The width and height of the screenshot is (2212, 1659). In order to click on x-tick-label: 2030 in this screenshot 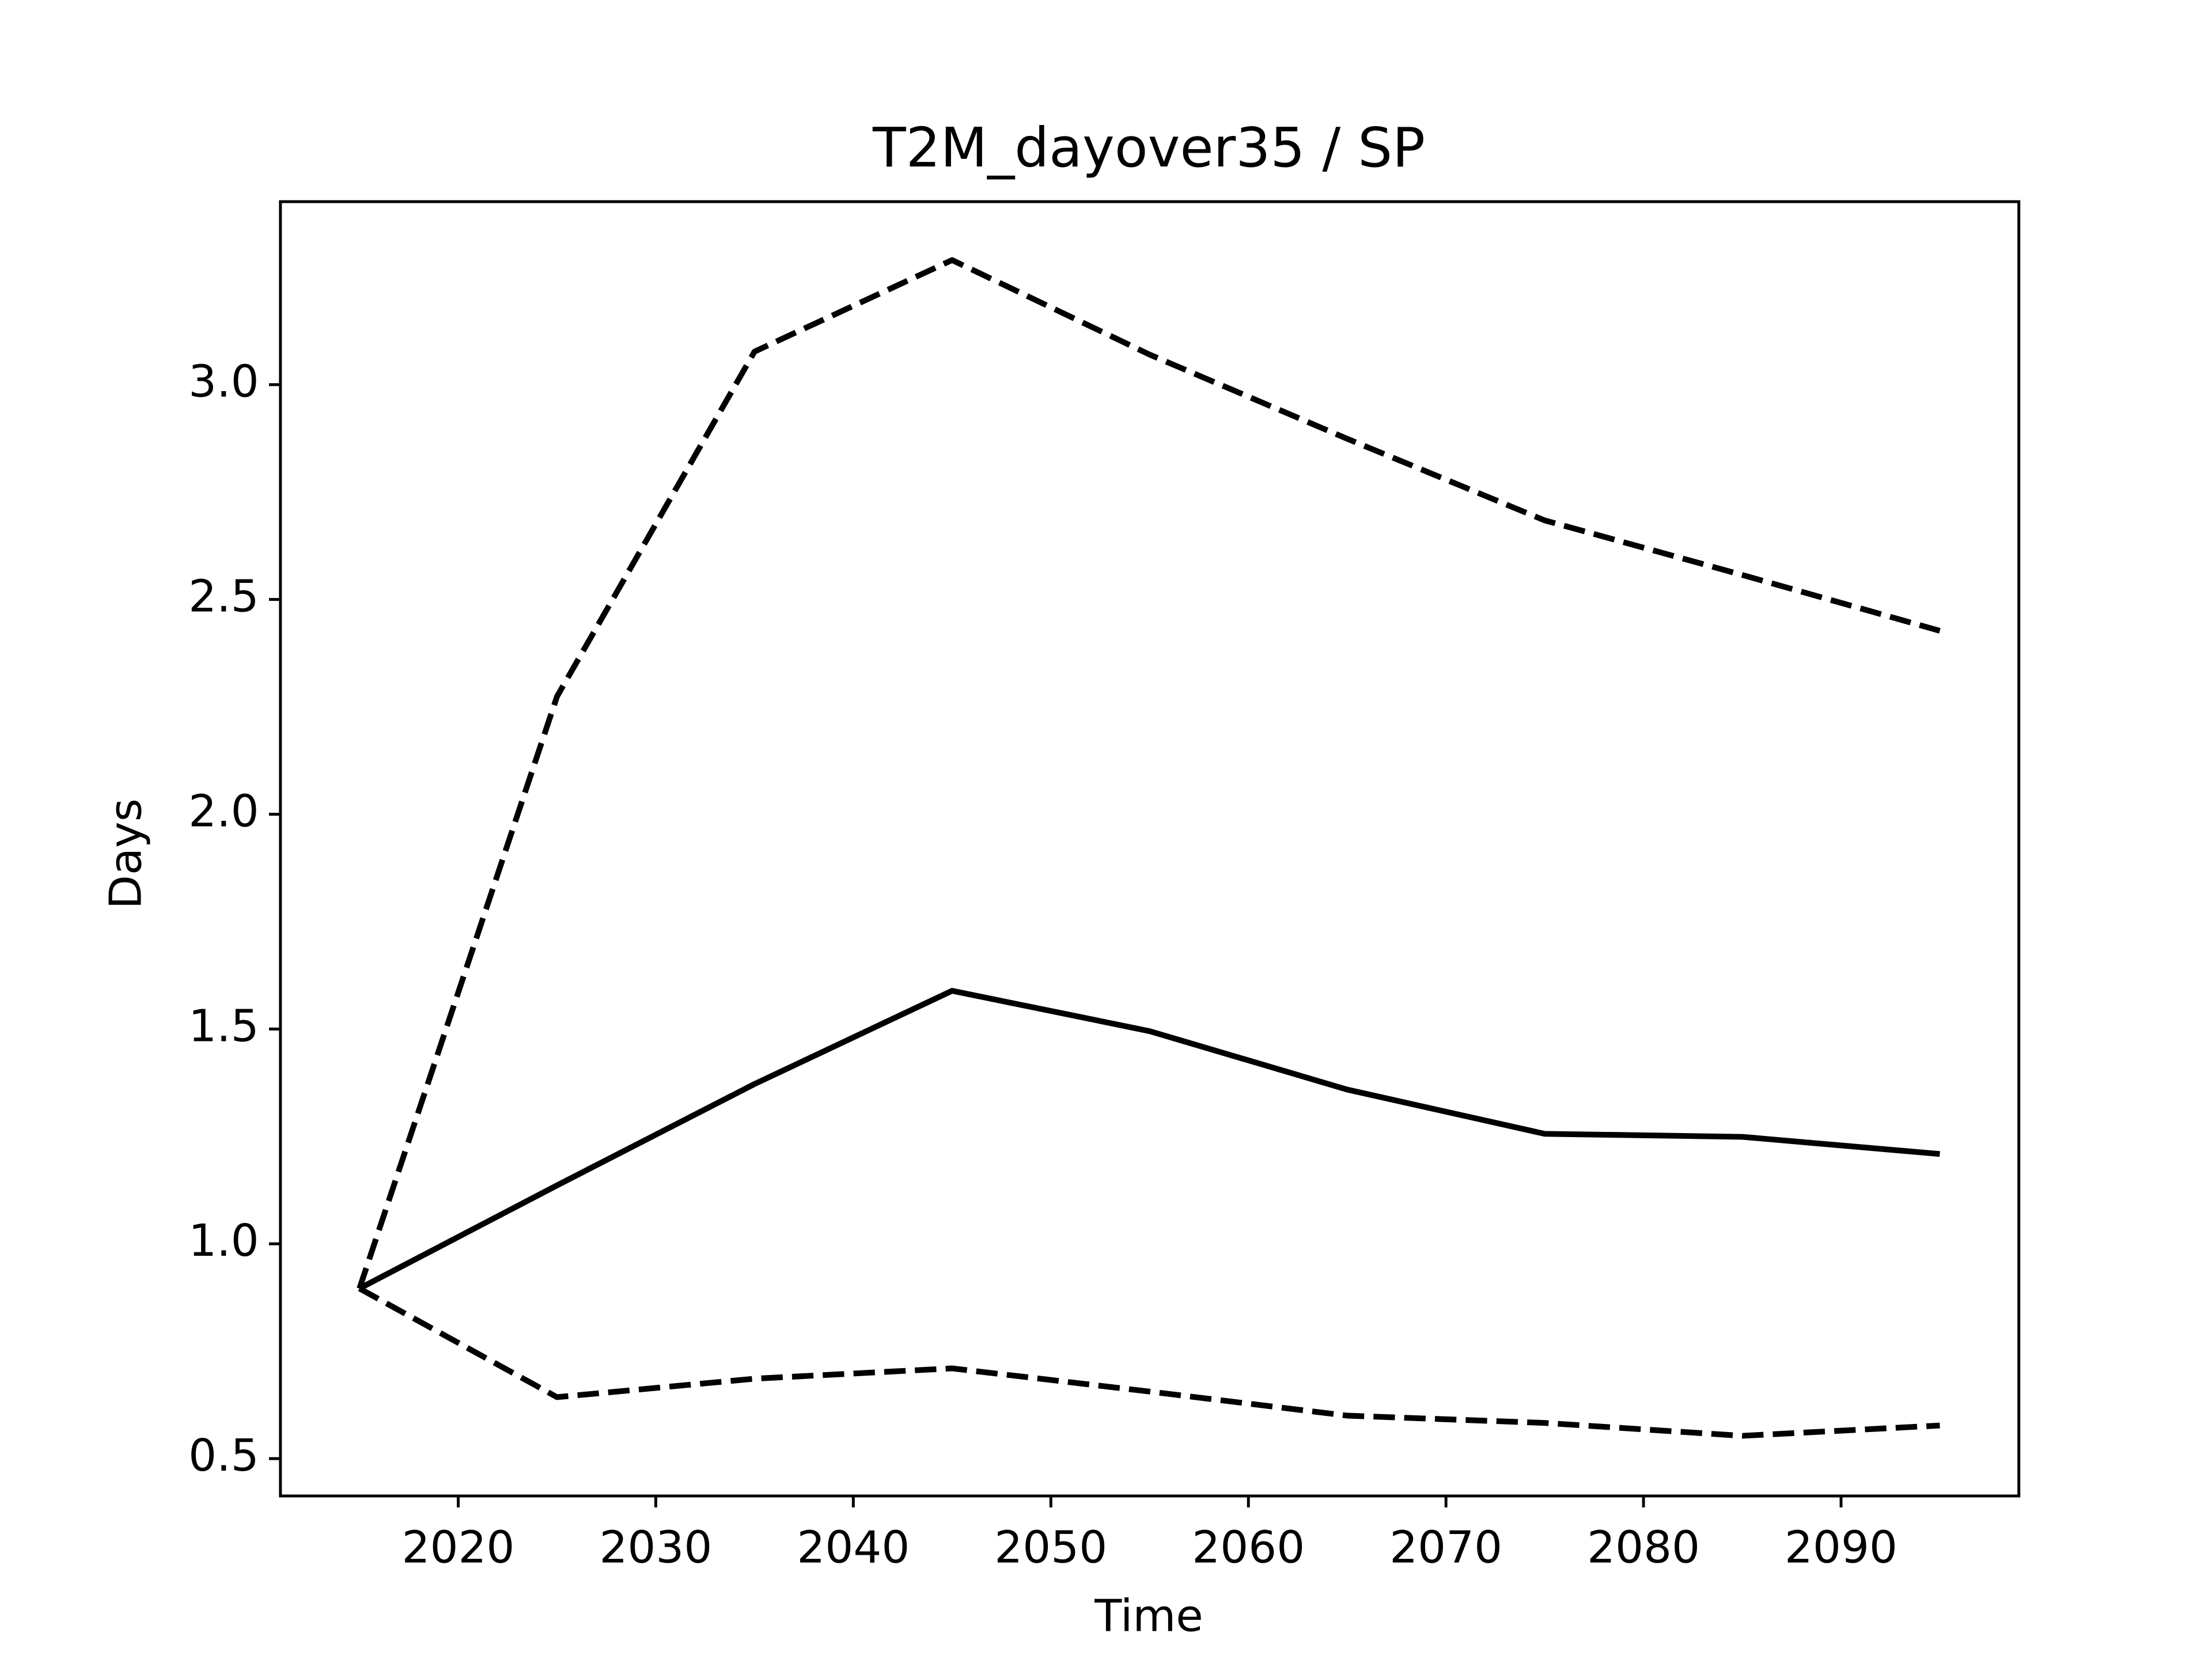, I will do `click(655, 1547)`.